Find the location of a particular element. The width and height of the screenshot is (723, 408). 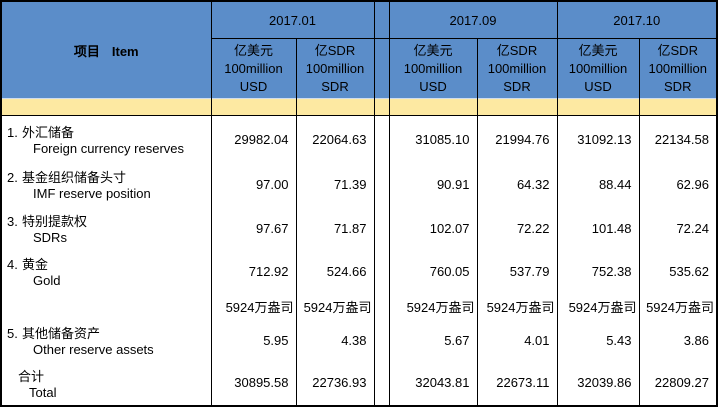

row-label-cell: 2. 基金组织储备头寸 IMF reserve position is located at coordinates (106, 184).